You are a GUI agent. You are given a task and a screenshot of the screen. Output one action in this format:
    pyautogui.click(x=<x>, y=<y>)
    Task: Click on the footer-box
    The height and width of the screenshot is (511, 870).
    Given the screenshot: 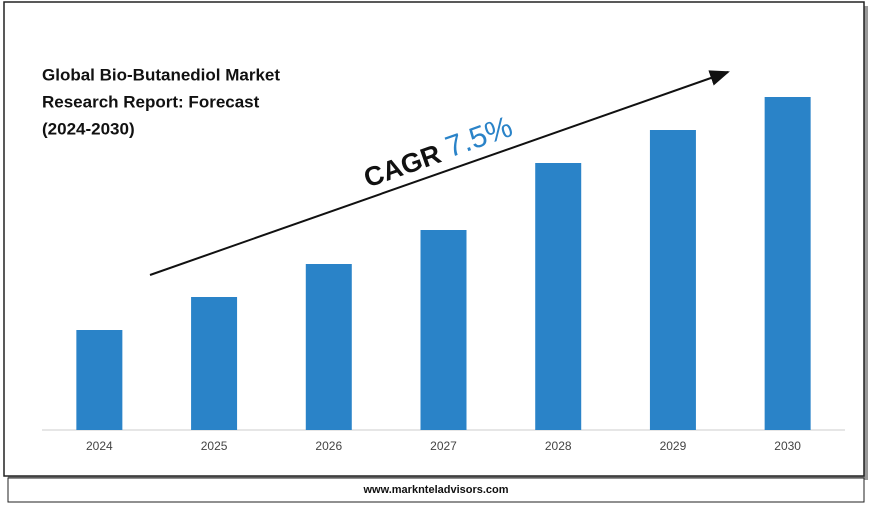 What is the action you would take?
    pyautogui.click(x=436, y=490)
    